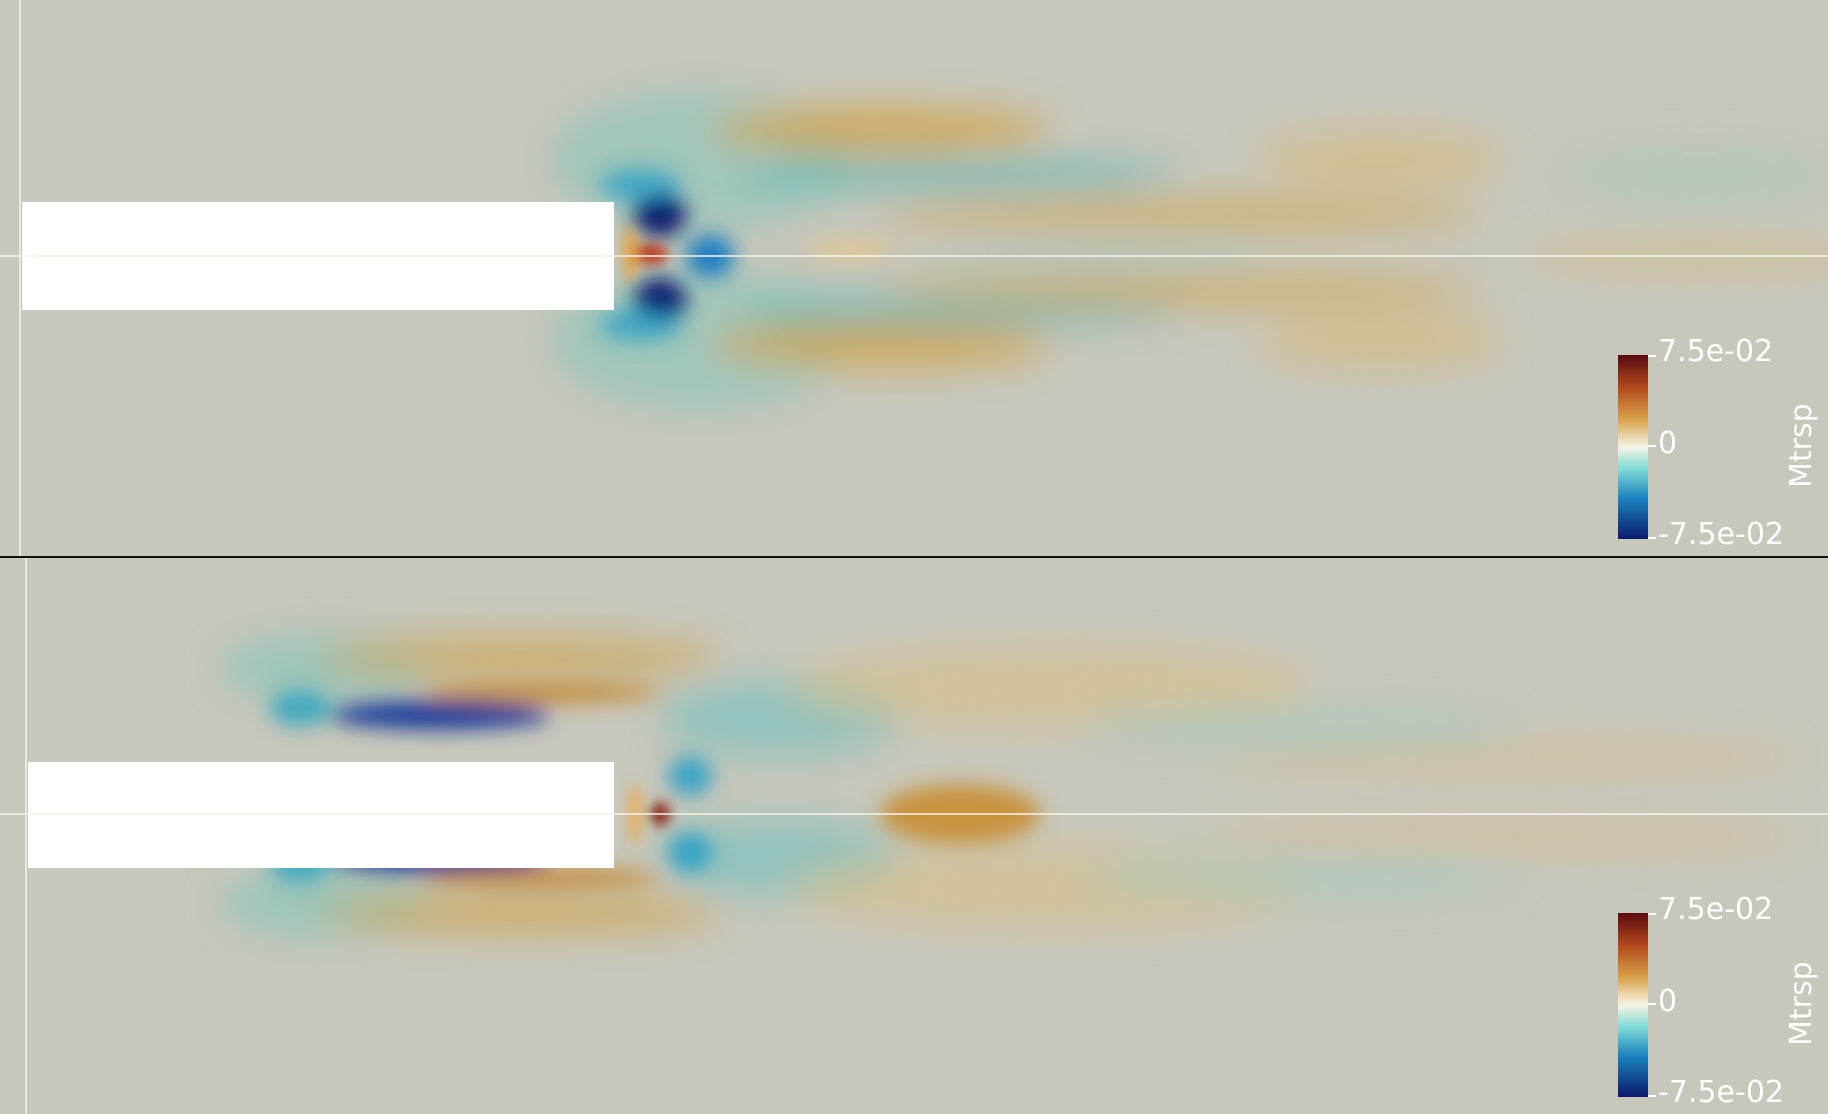 The height and width of the screenshot is (1114, 1828). Describe the element at coordinates (1678, 278) in the screenshot. I see `colorbar-top: 7.5e-02 0 -7.5e-02 Mtrsp` at that location.